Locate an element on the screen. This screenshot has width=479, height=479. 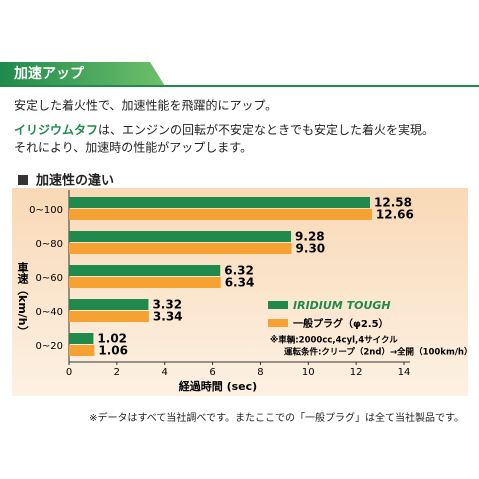
header-title: 加速アップ is located at coordinates (49, 73).